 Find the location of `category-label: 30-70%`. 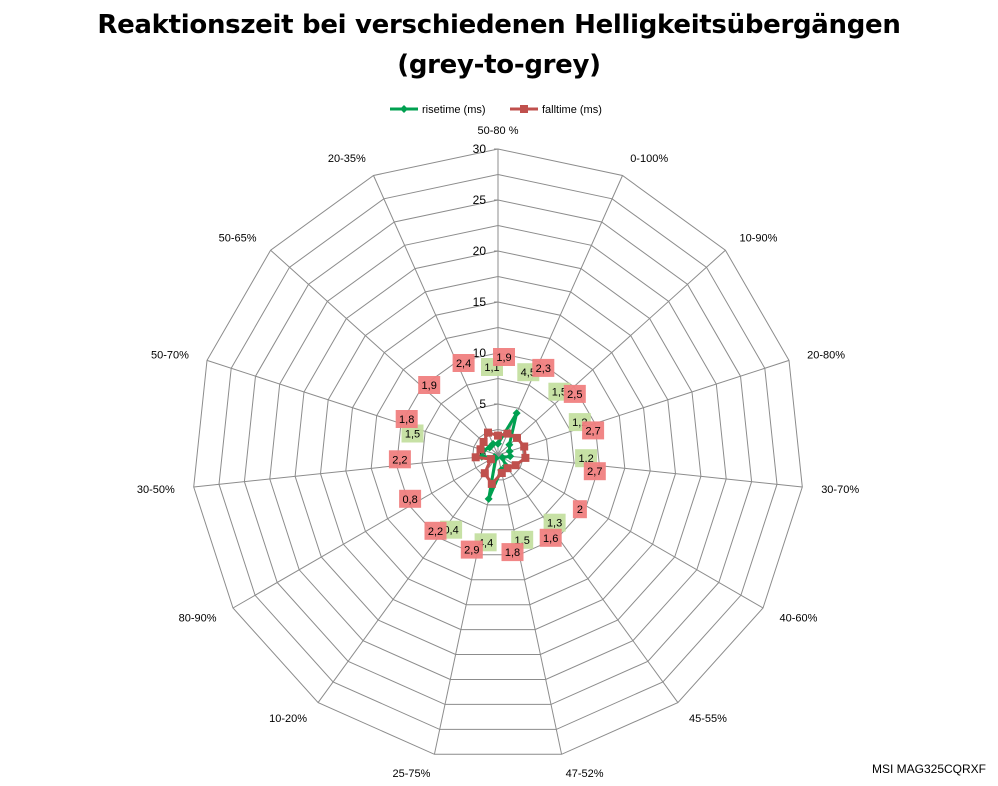

category-label: 30-70% is located at coordinates (840, 490).